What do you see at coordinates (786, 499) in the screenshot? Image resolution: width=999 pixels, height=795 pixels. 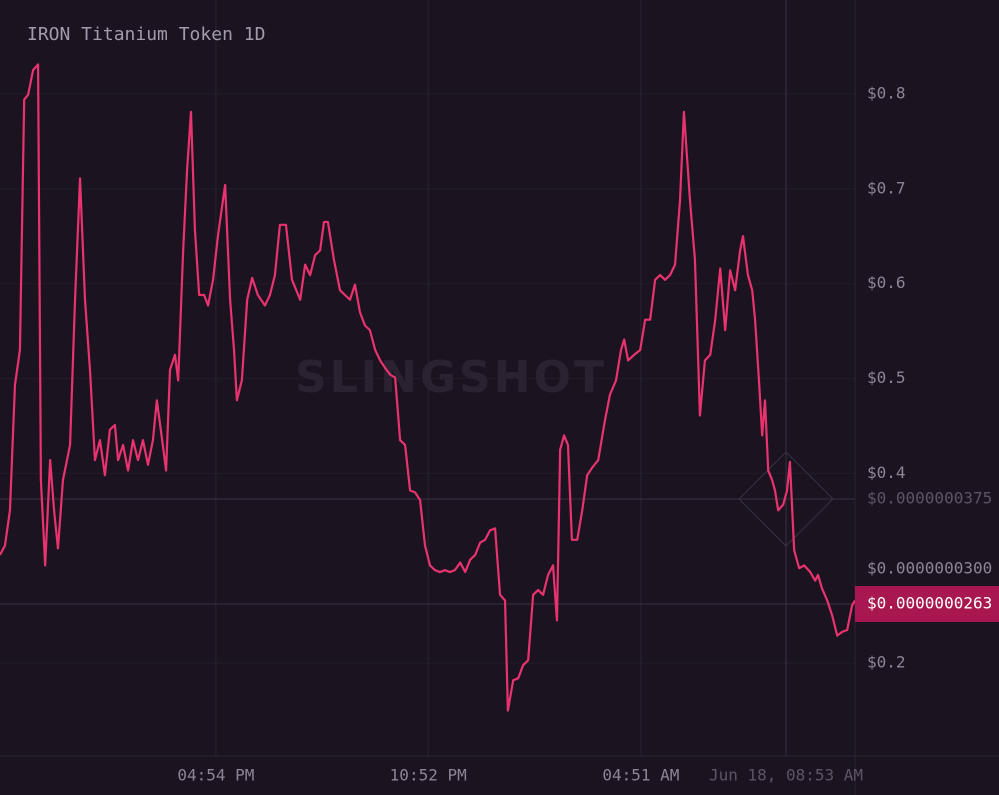 I see `crosshair-diamond` at bounding box center [786, 499].